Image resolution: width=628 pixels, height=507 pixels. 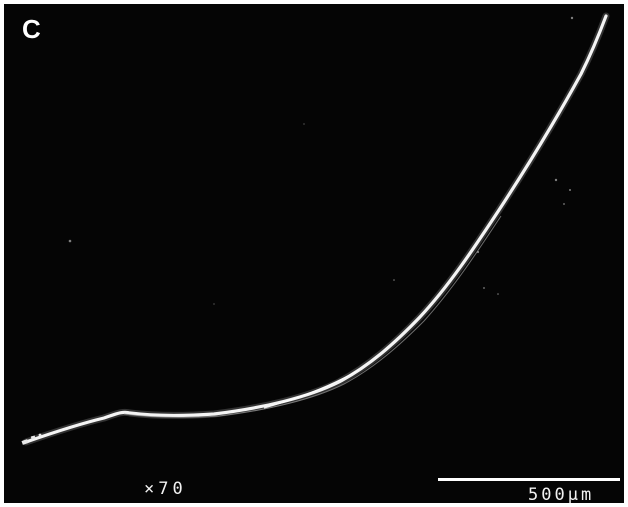 I want to click on panel-label: C, so click(x=31, y=29).